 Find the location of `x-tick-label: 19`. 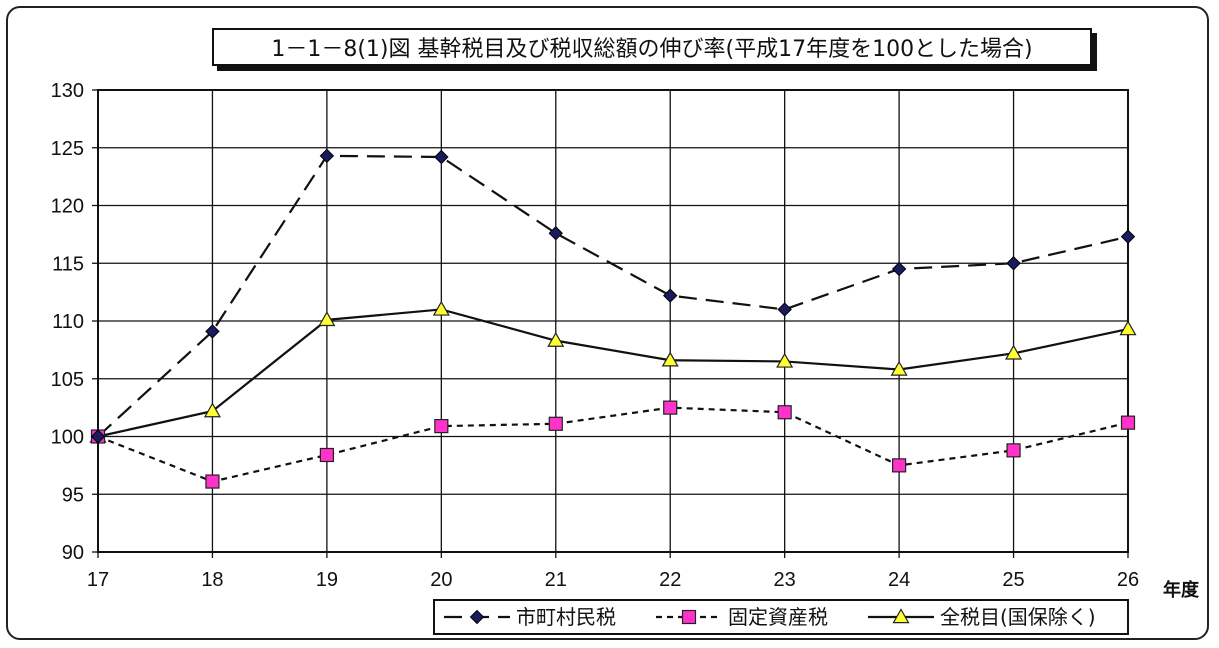

x-tick-label: 19 is located at coordinates (327, 580).